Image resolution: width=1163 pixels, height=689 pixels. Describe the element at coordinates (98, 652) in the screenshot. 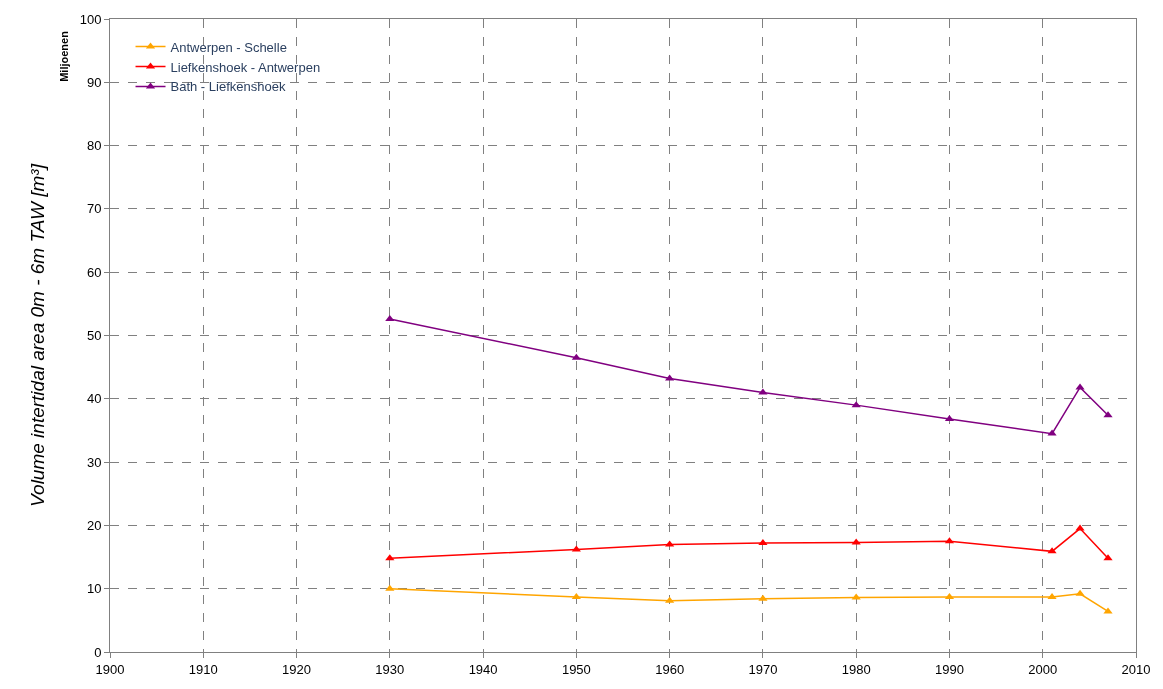

I see `y-tick-label: 0` at that location.